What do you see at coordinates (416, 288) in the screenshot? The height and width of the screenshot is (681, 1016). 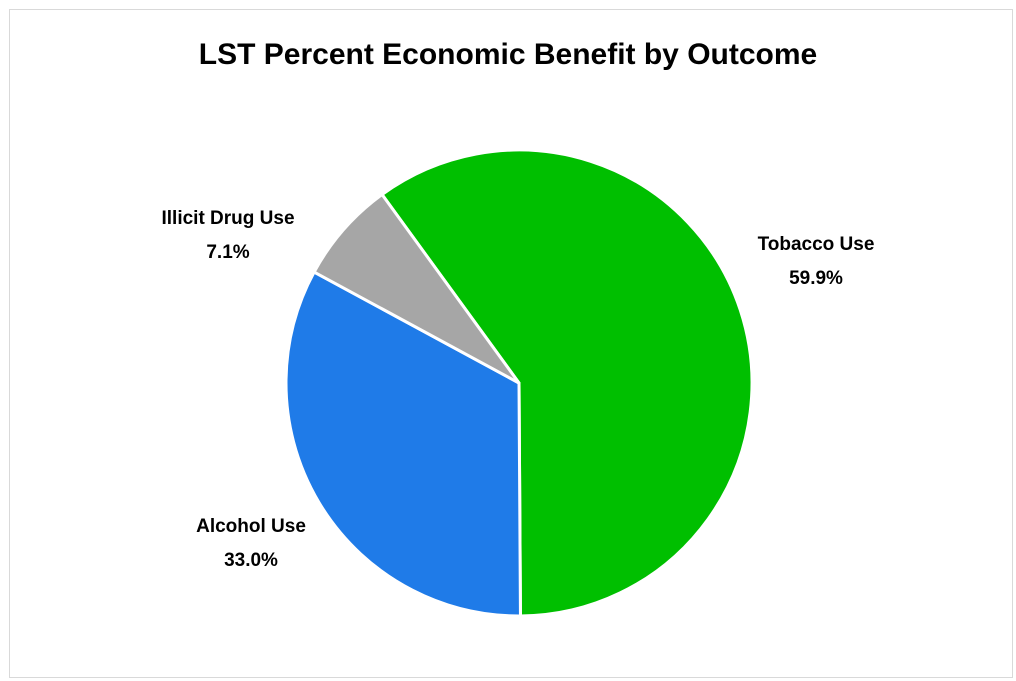 I see `pie-slice-illicit-drug-use` at bounding box center [416, 288].